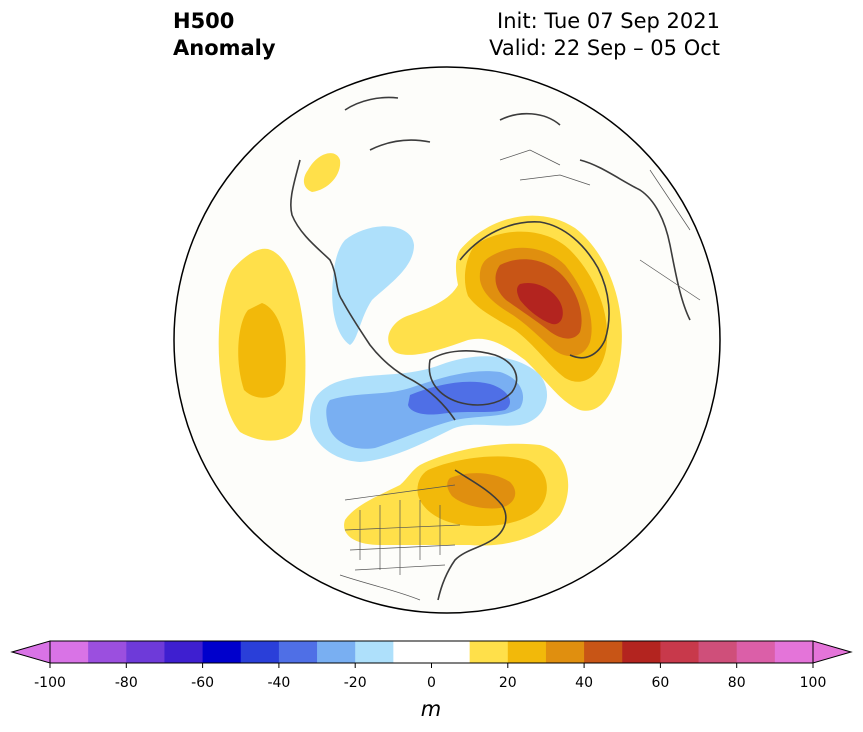  What do you see at coordinates (431, 709) in the screenshot?
I see `colorbar-unit-label: m` at bounding box center [431, 709].